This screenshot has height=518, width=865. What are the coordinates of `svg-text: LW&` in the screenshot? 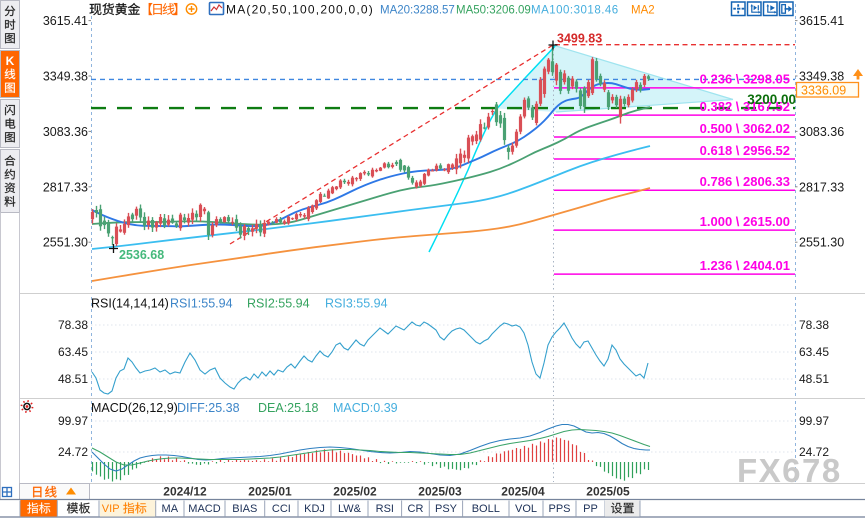 It's located at (350, 509).